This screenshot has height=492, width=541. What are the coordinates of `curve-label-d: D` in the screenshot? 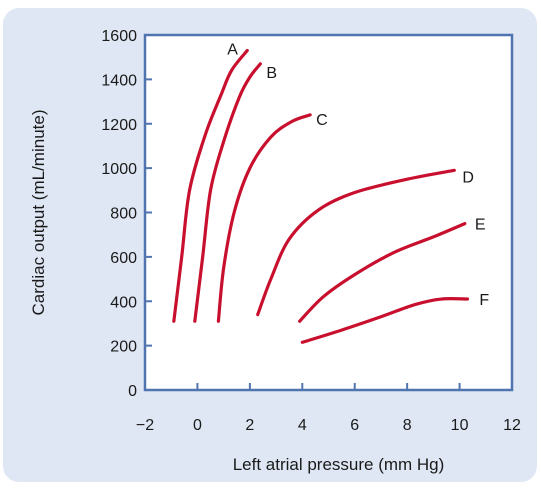 It's located at (468, 177).